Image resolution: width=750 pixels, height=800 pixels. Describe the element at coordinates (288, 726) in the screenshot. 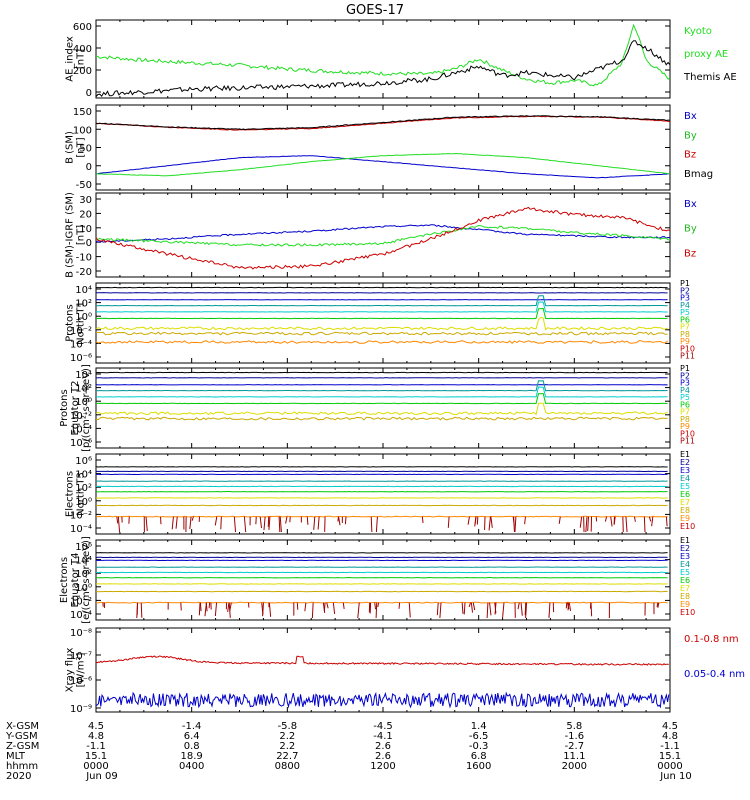

I see `ephemeris-value: -5.8` at that location.